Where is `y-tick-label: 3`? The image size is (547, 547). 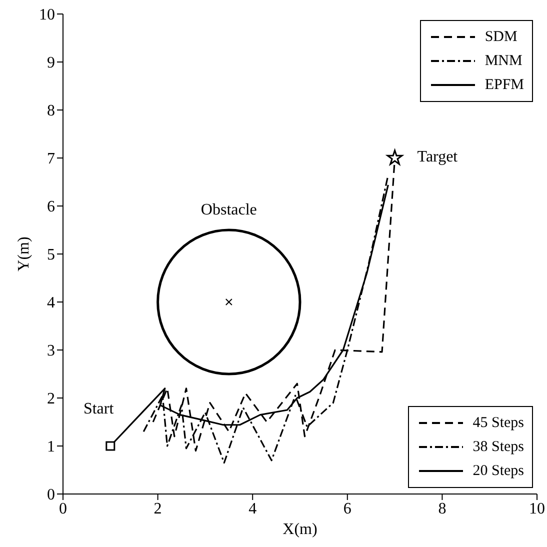 y-tick-label: 3 is located at coordinates (51, 351).